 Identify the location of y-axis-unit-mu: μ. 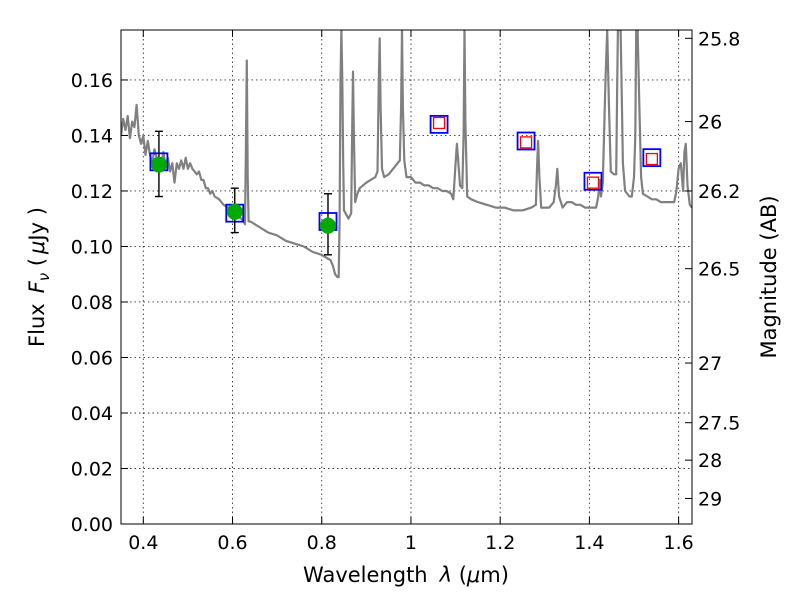
(37, 248).